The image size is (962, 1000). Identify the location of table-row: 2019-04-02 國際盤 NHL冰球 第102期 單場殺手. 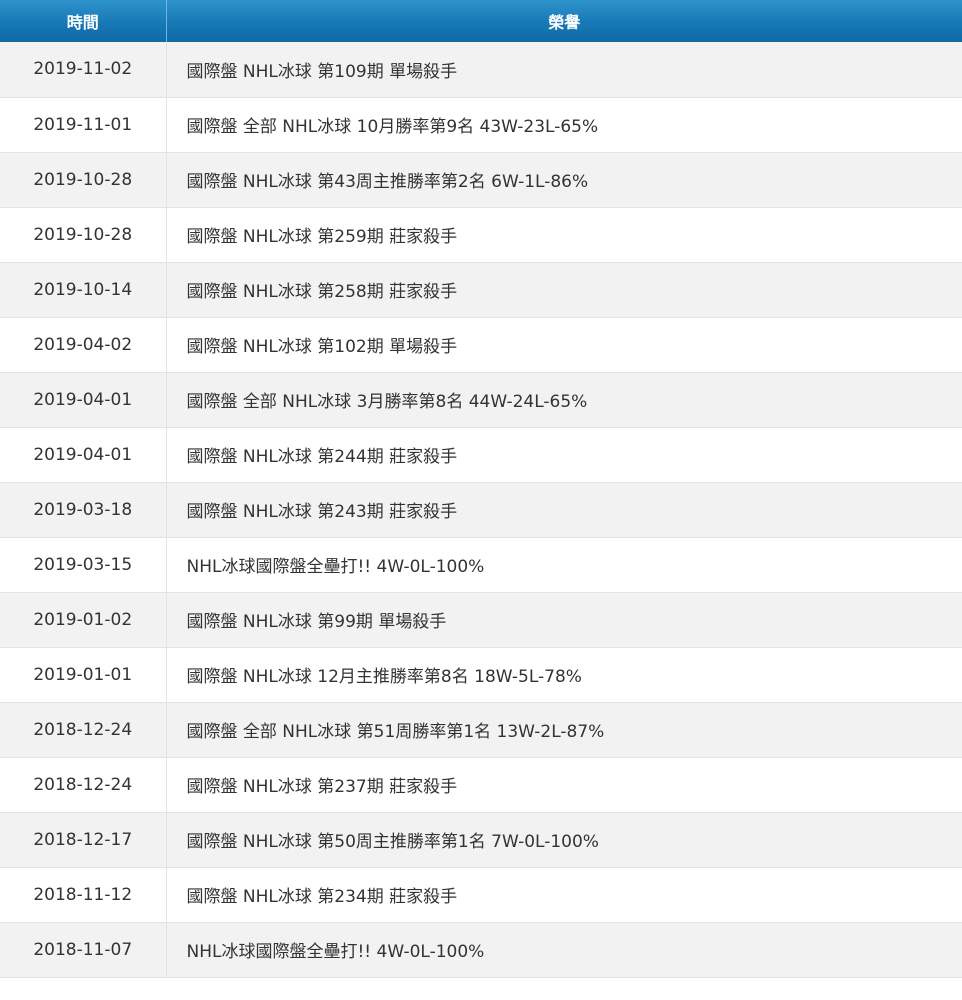
(481, 345).